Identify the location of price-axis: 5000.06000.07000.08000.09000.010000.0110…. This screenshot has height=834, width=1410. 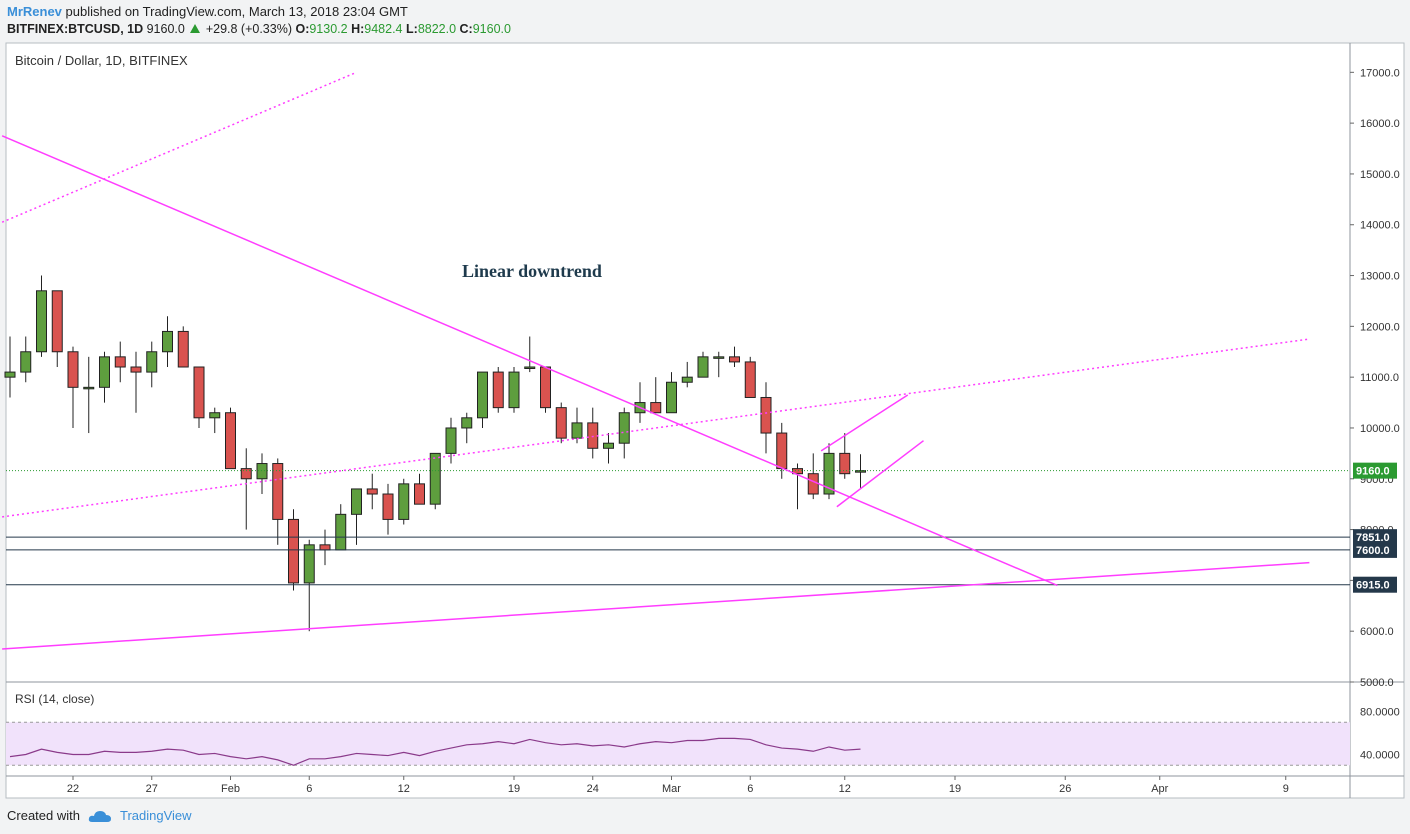
(1375, 378).